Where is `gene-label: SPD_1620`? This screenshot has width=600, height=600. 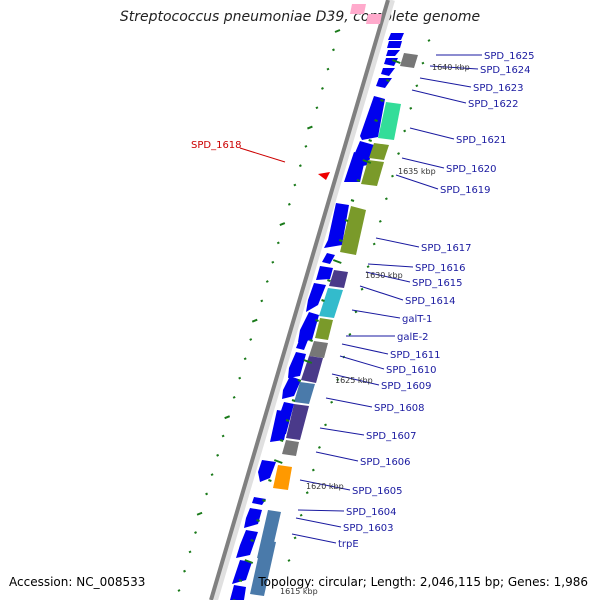 gene-label: SPD_1620 is located at coordinates (471, 169).